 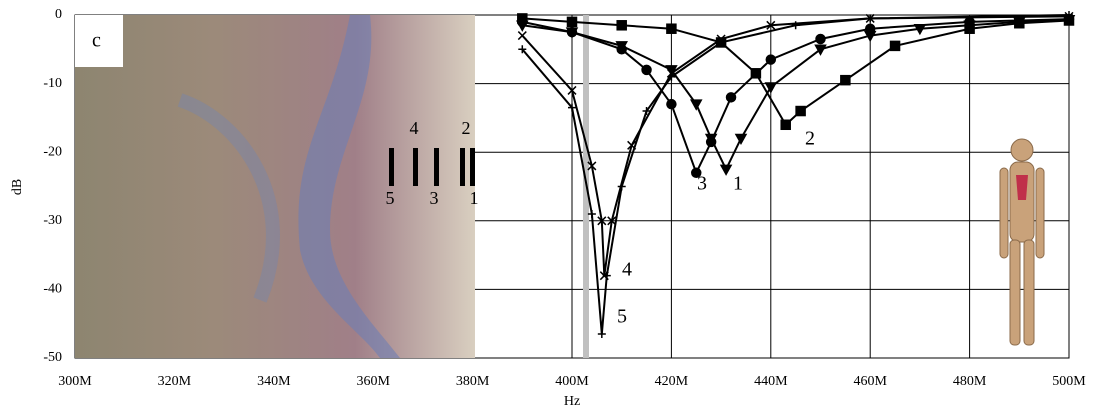 What do you see at coordinates (17, 187) in the screenshot?
I see `y-axis-label: dB` at bounding box center [17, 187].